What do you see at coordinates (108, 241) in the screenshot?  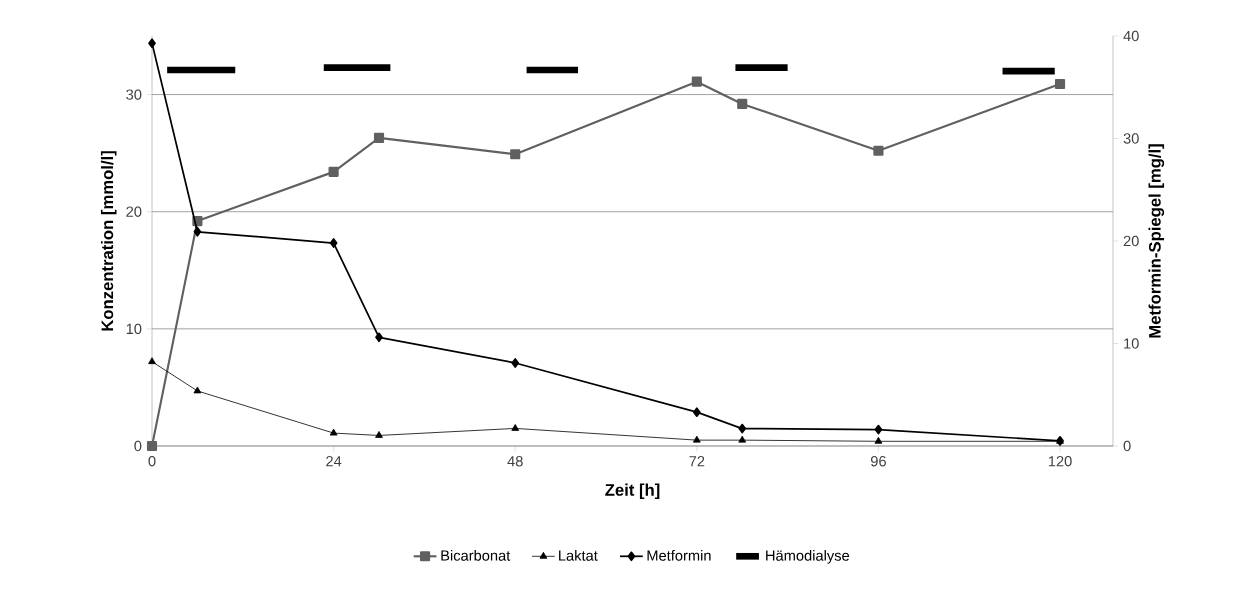 I see `y-axis-title: Konzentration [mmol/l]` at bounding box center [108, 241].